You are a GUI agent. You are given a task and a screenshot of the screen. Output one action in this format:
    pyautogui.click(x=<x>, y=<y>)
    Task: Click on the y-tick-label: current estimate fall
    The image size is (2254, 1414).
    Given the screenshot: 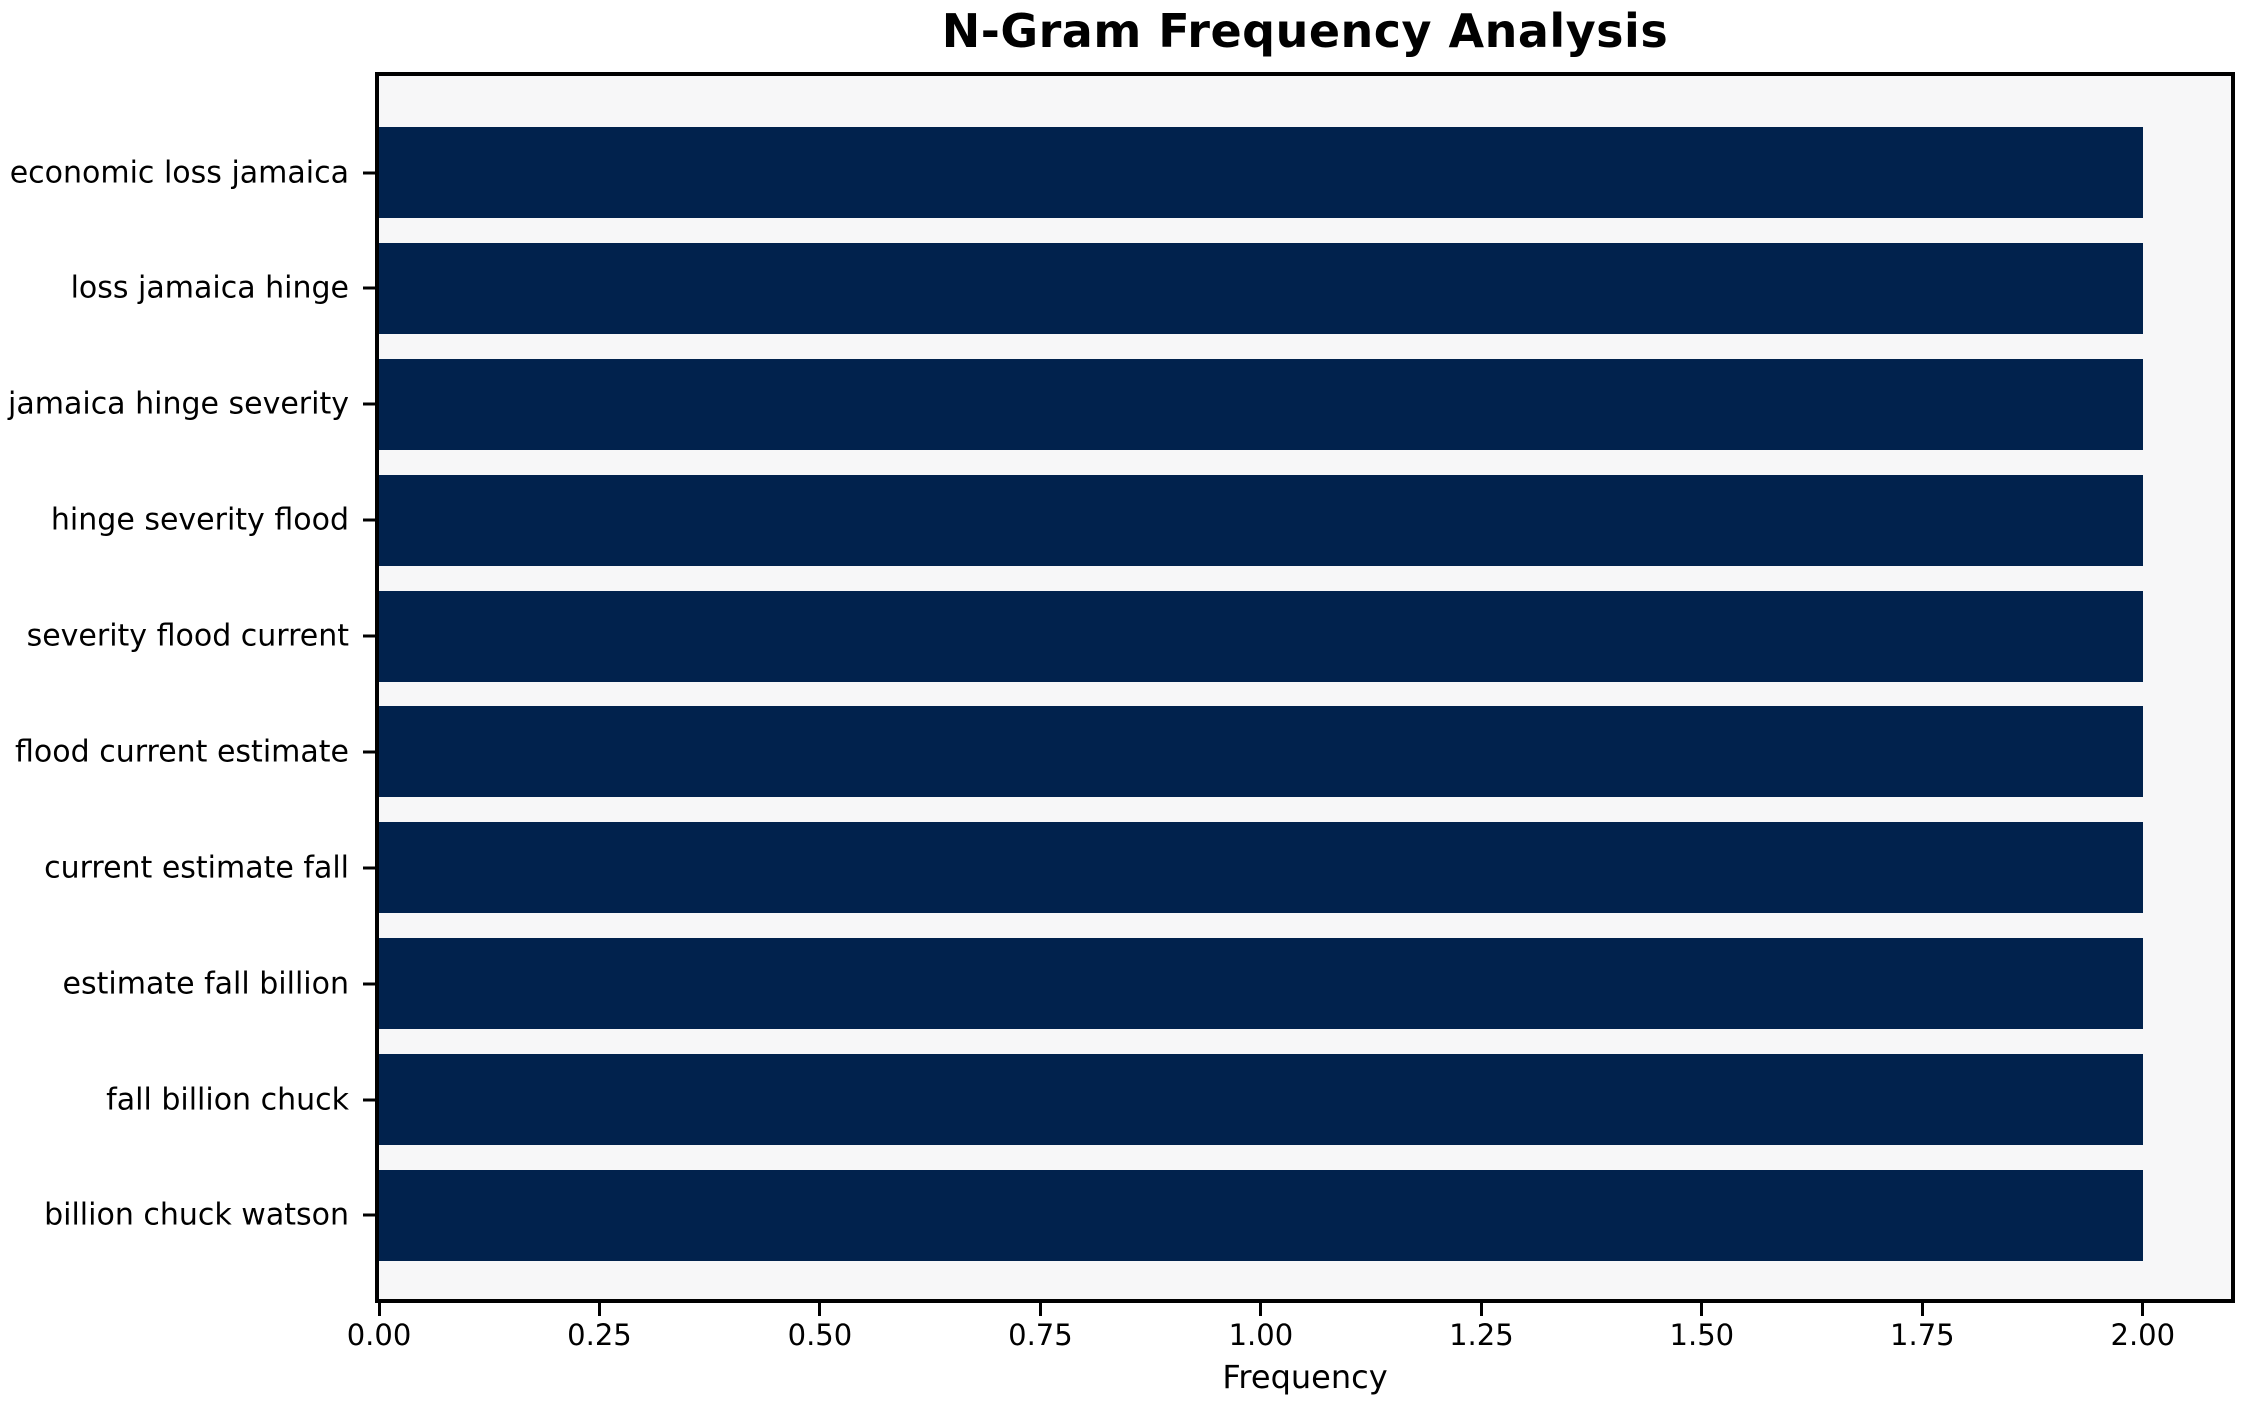 What is the action you would take?
    pyautogui.click(x=196, y=868)
    